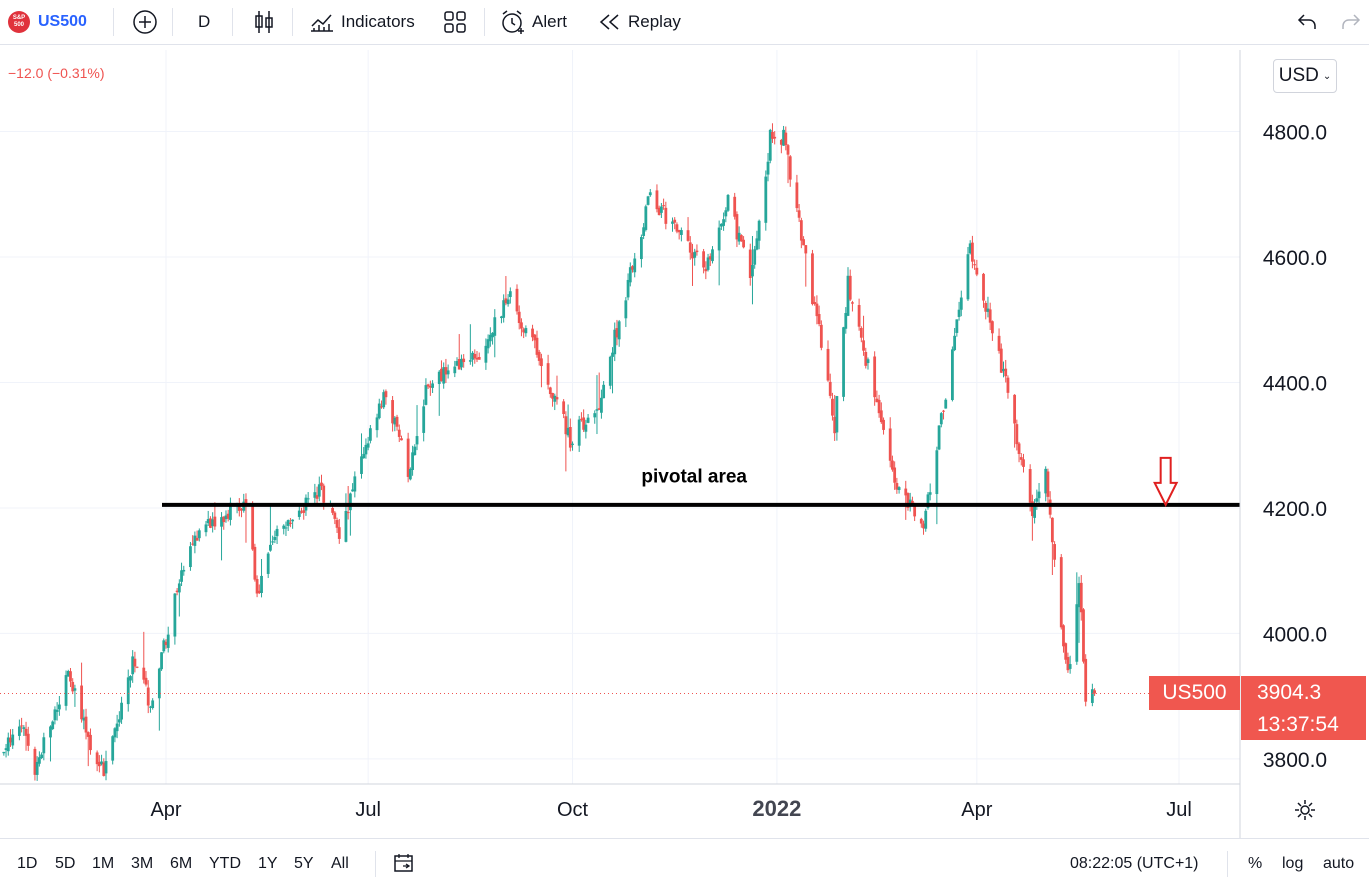 The image size is (1369, 890). I want to click on symbol-button: S&P 500 US500, so click(47, 22).